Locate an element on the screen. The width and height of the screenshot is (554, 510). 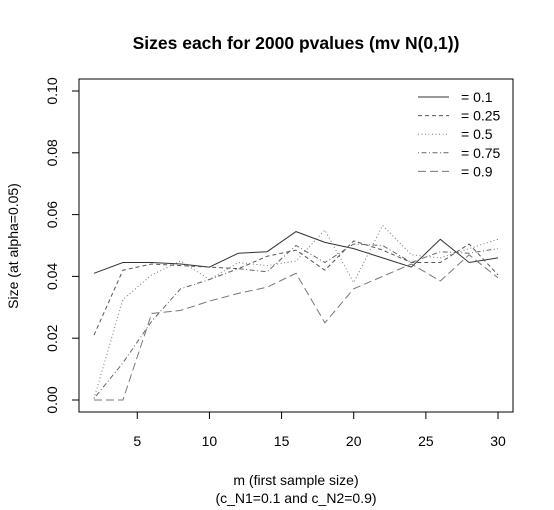
x-tick-label: 5 is located at coordinates (137, 441).